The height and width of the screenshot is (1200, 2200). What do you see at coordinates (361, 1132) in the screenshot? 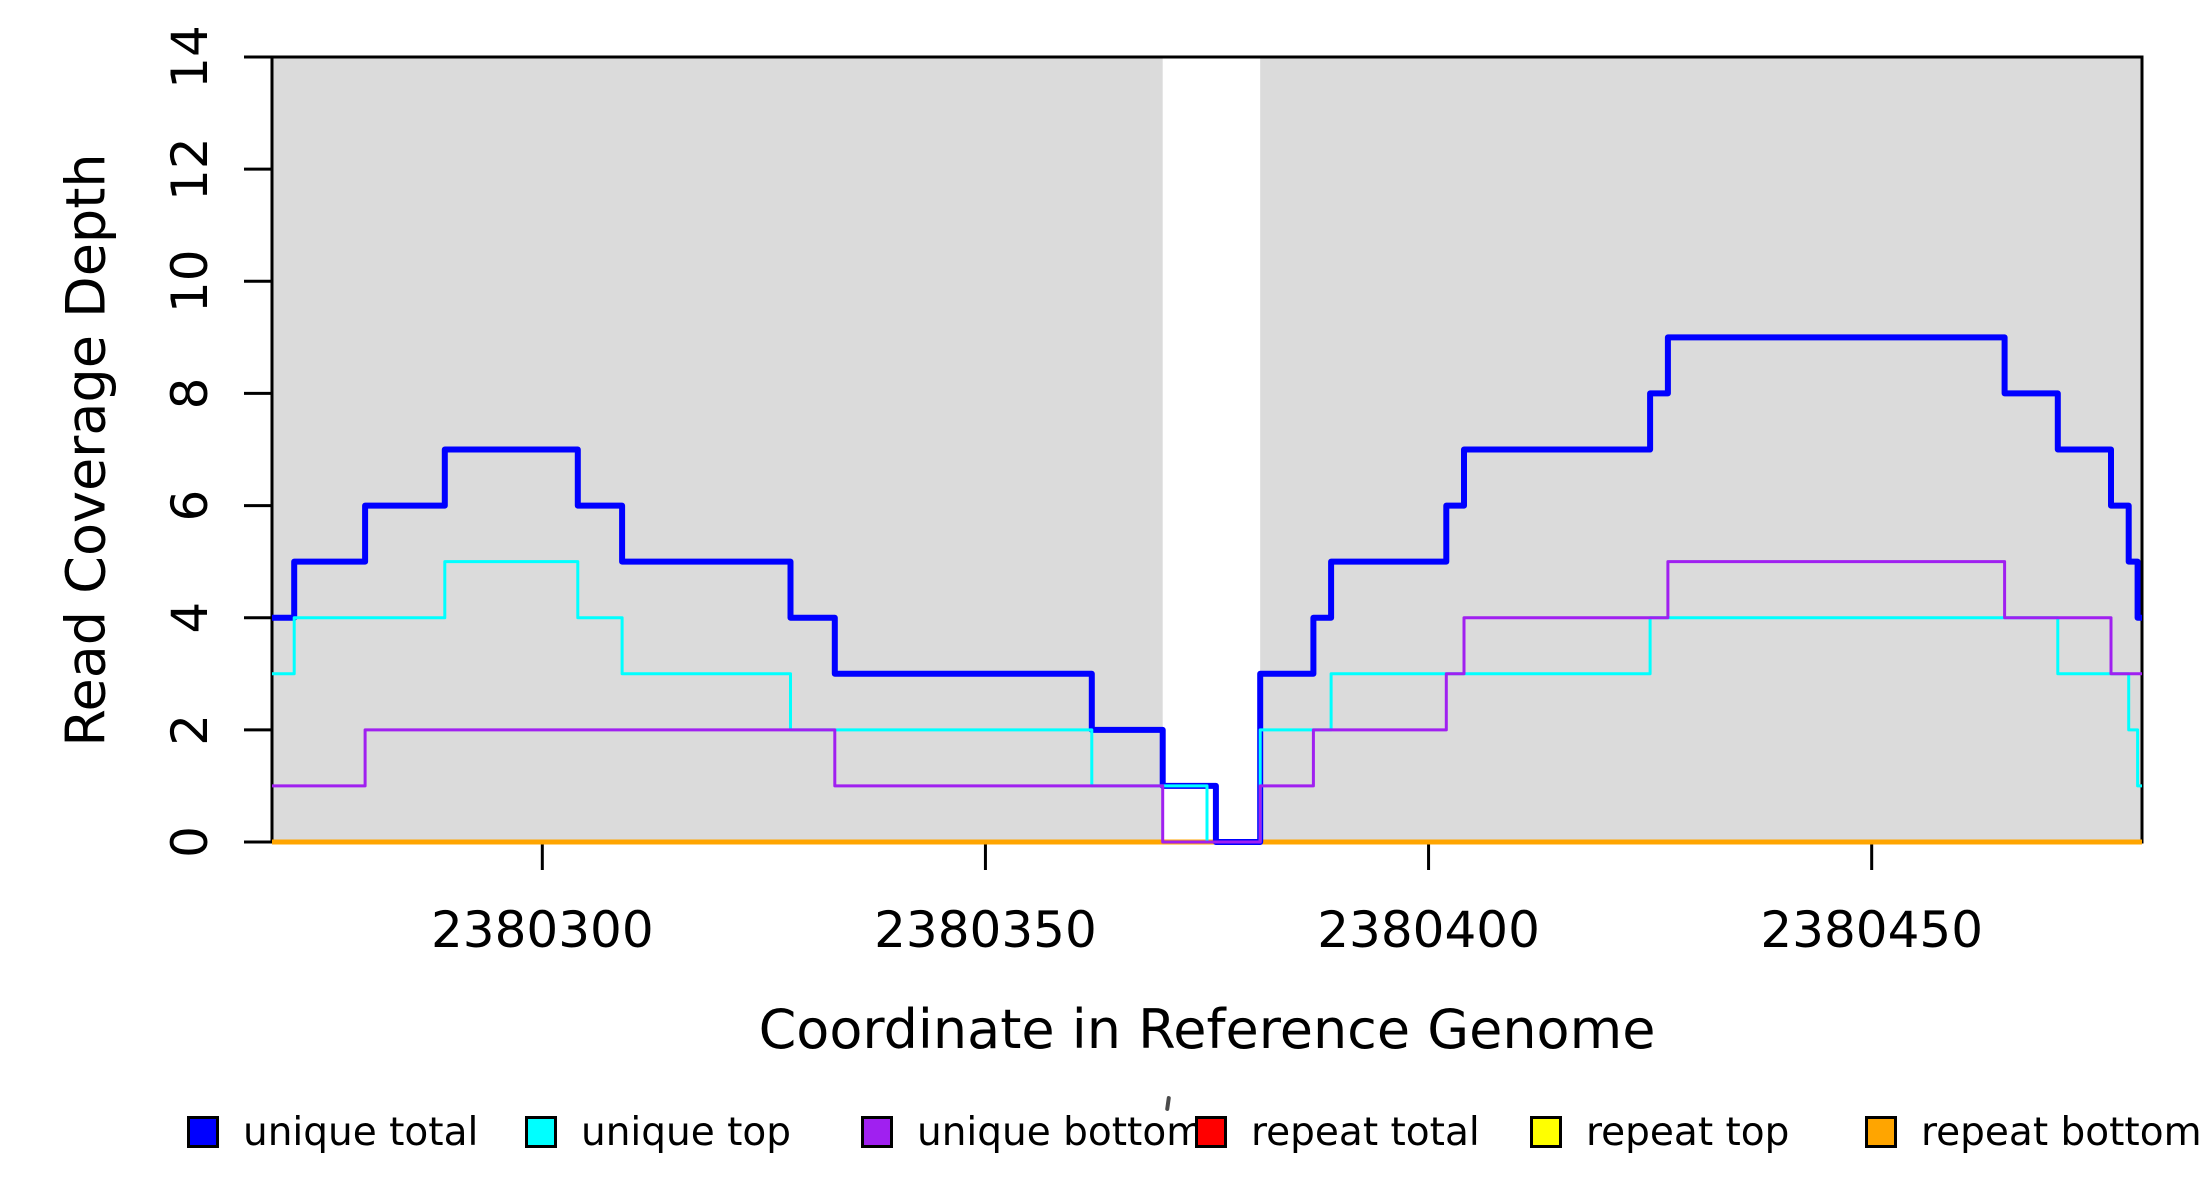
I see `legend-label: unique total` at bounding box center [361, 1132].